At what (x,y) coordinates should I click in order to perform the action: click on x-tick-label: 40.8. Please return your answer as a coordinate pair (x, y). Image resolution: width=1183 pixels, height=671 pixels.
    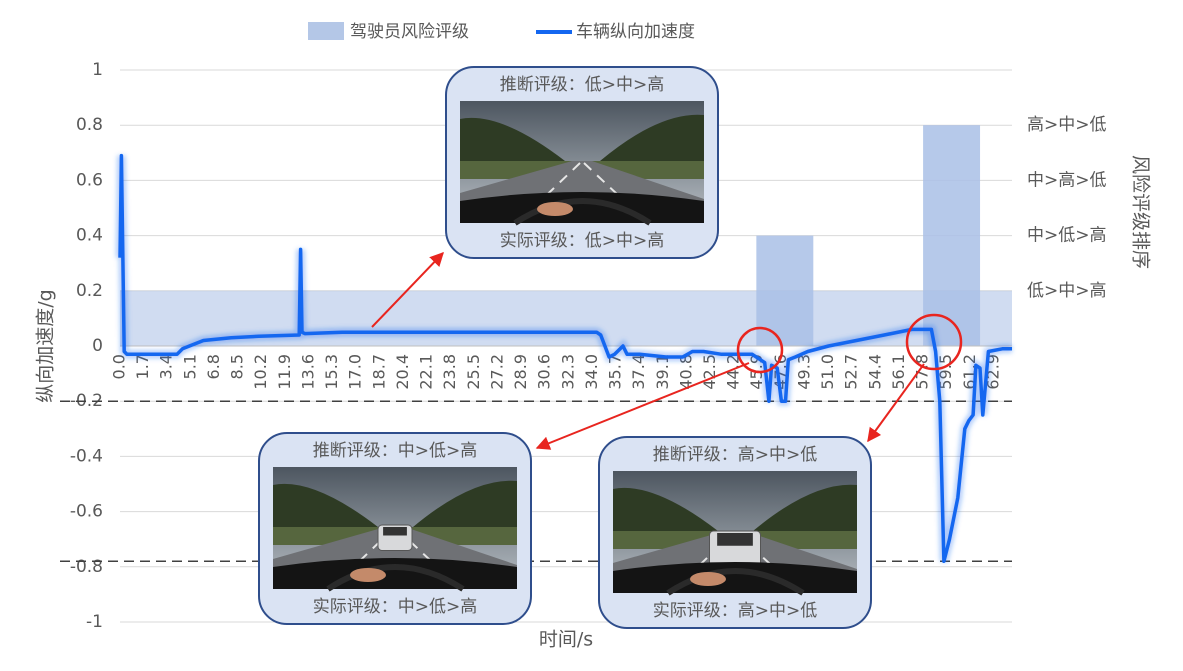
    Looking at the image, I should click on (685, 372).